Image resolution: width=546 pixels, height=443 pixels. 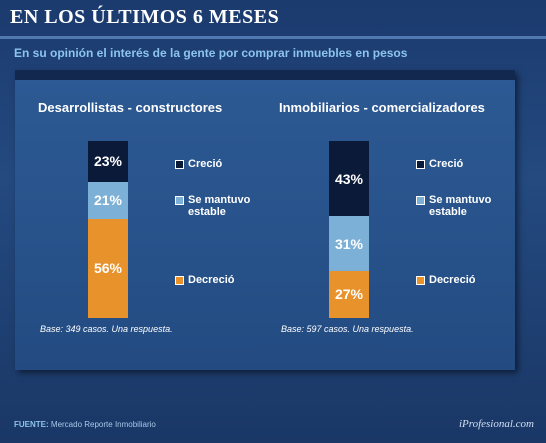 What do you see at coordinates (130, 107) in the screenshot?
I see `chart-title: Desarrollistas - constructores` at bounding box center [130, 107].